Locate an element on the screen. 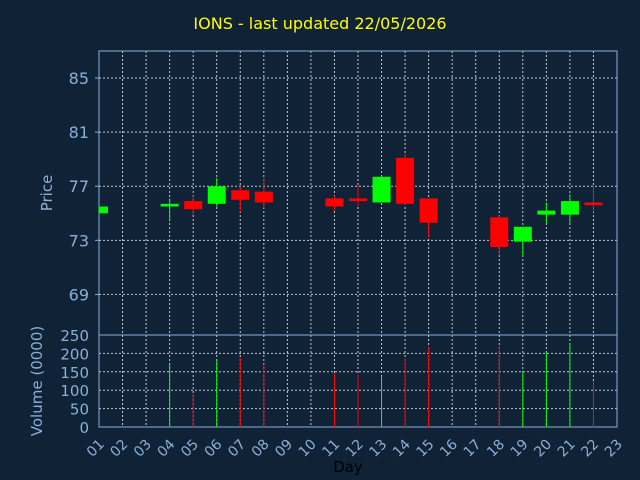  volume-tick-label: 0 is located at coordinates (84, 428).